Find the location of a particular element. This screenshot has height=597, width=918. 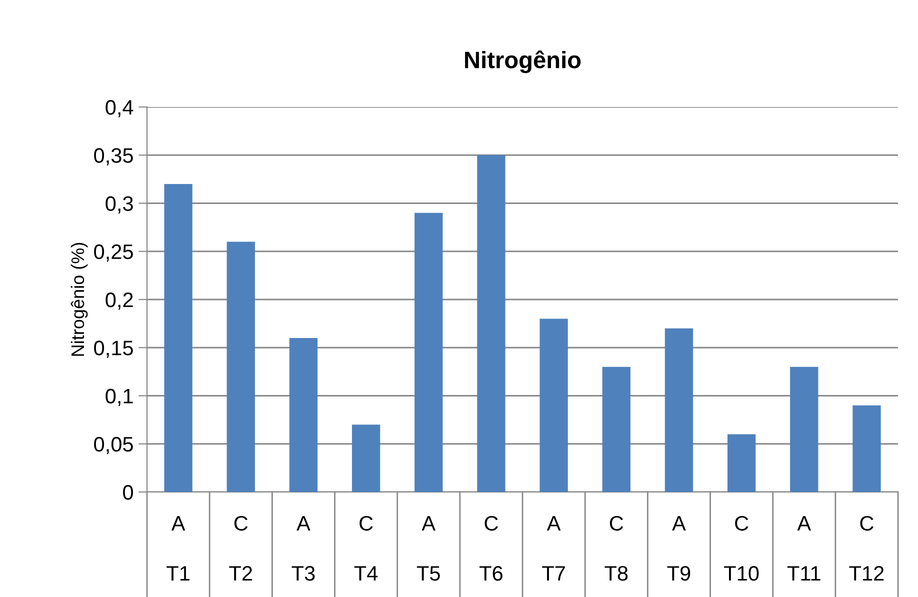

category-label: A T5 is located at coordinates (428, 548).